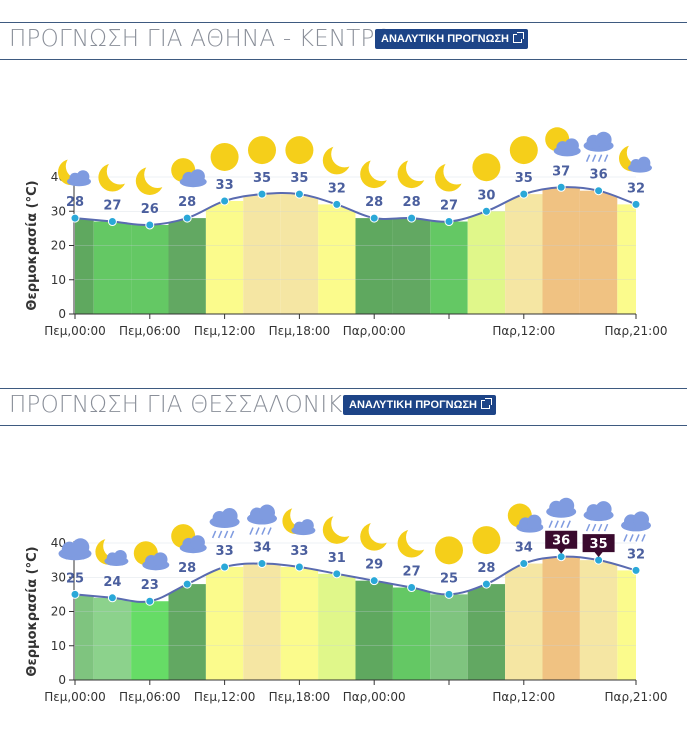 The height and width of the screenshot is (748, 687). What do you see at coordinates (374, 565) in the screenshot?
I see `value-label: 29` at bounding box center [374, 565].